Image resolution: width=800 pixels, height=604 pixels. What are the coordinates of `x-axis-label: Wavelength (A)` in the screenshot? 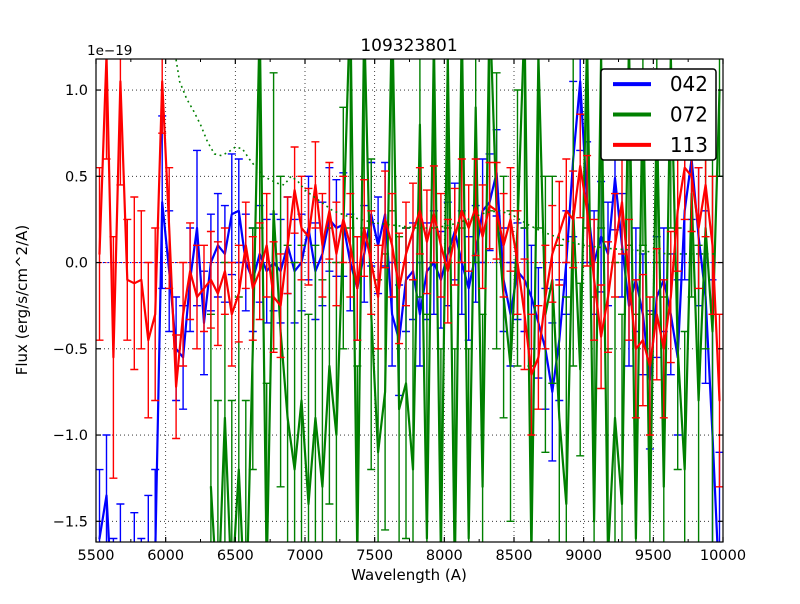 It's located at (409, 575).